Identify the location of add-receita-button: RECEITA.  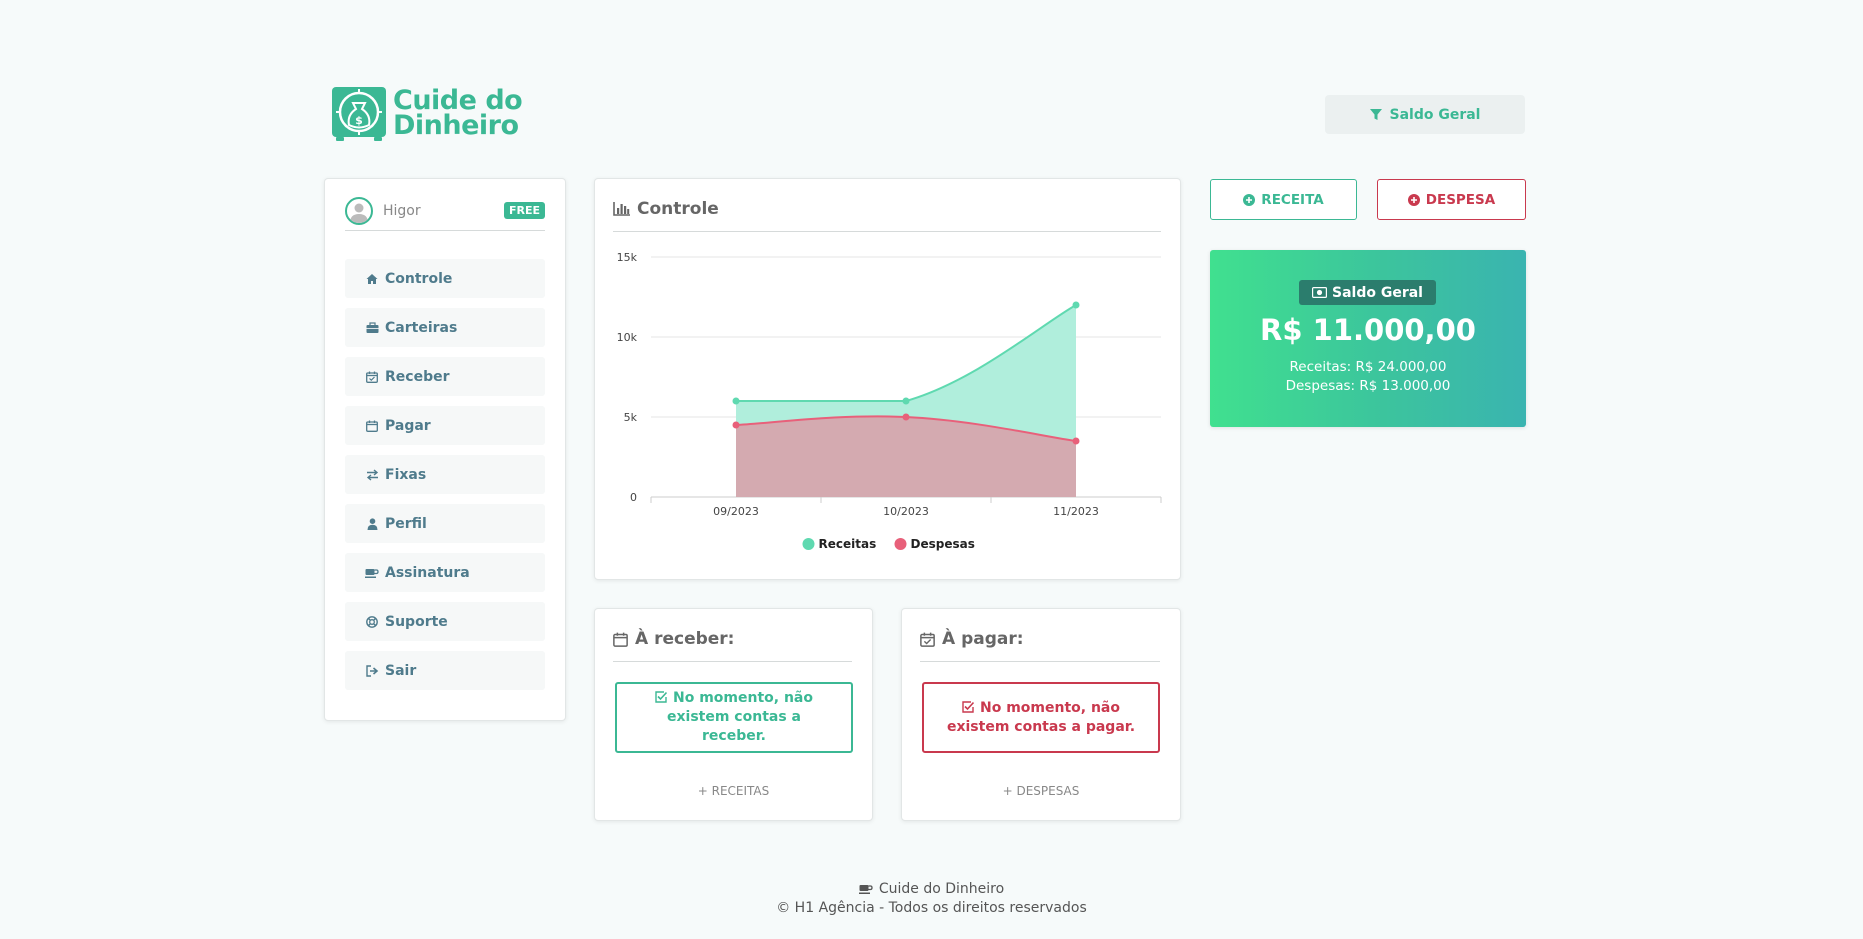
(1283, 199).